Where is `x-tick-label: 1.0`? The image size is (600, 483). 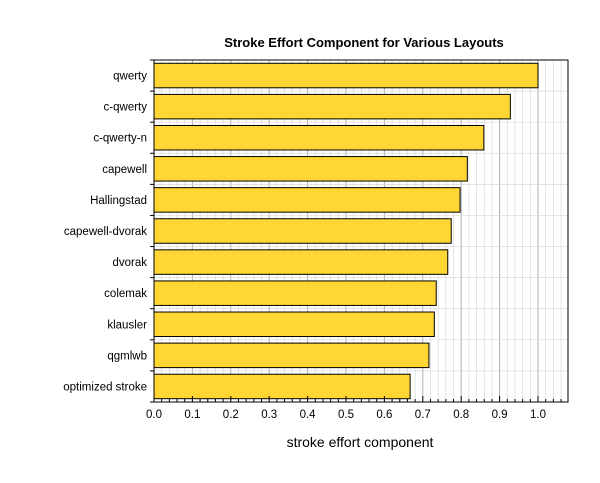 x-tick-label: 1.0 is located at coordinates (538, 415).